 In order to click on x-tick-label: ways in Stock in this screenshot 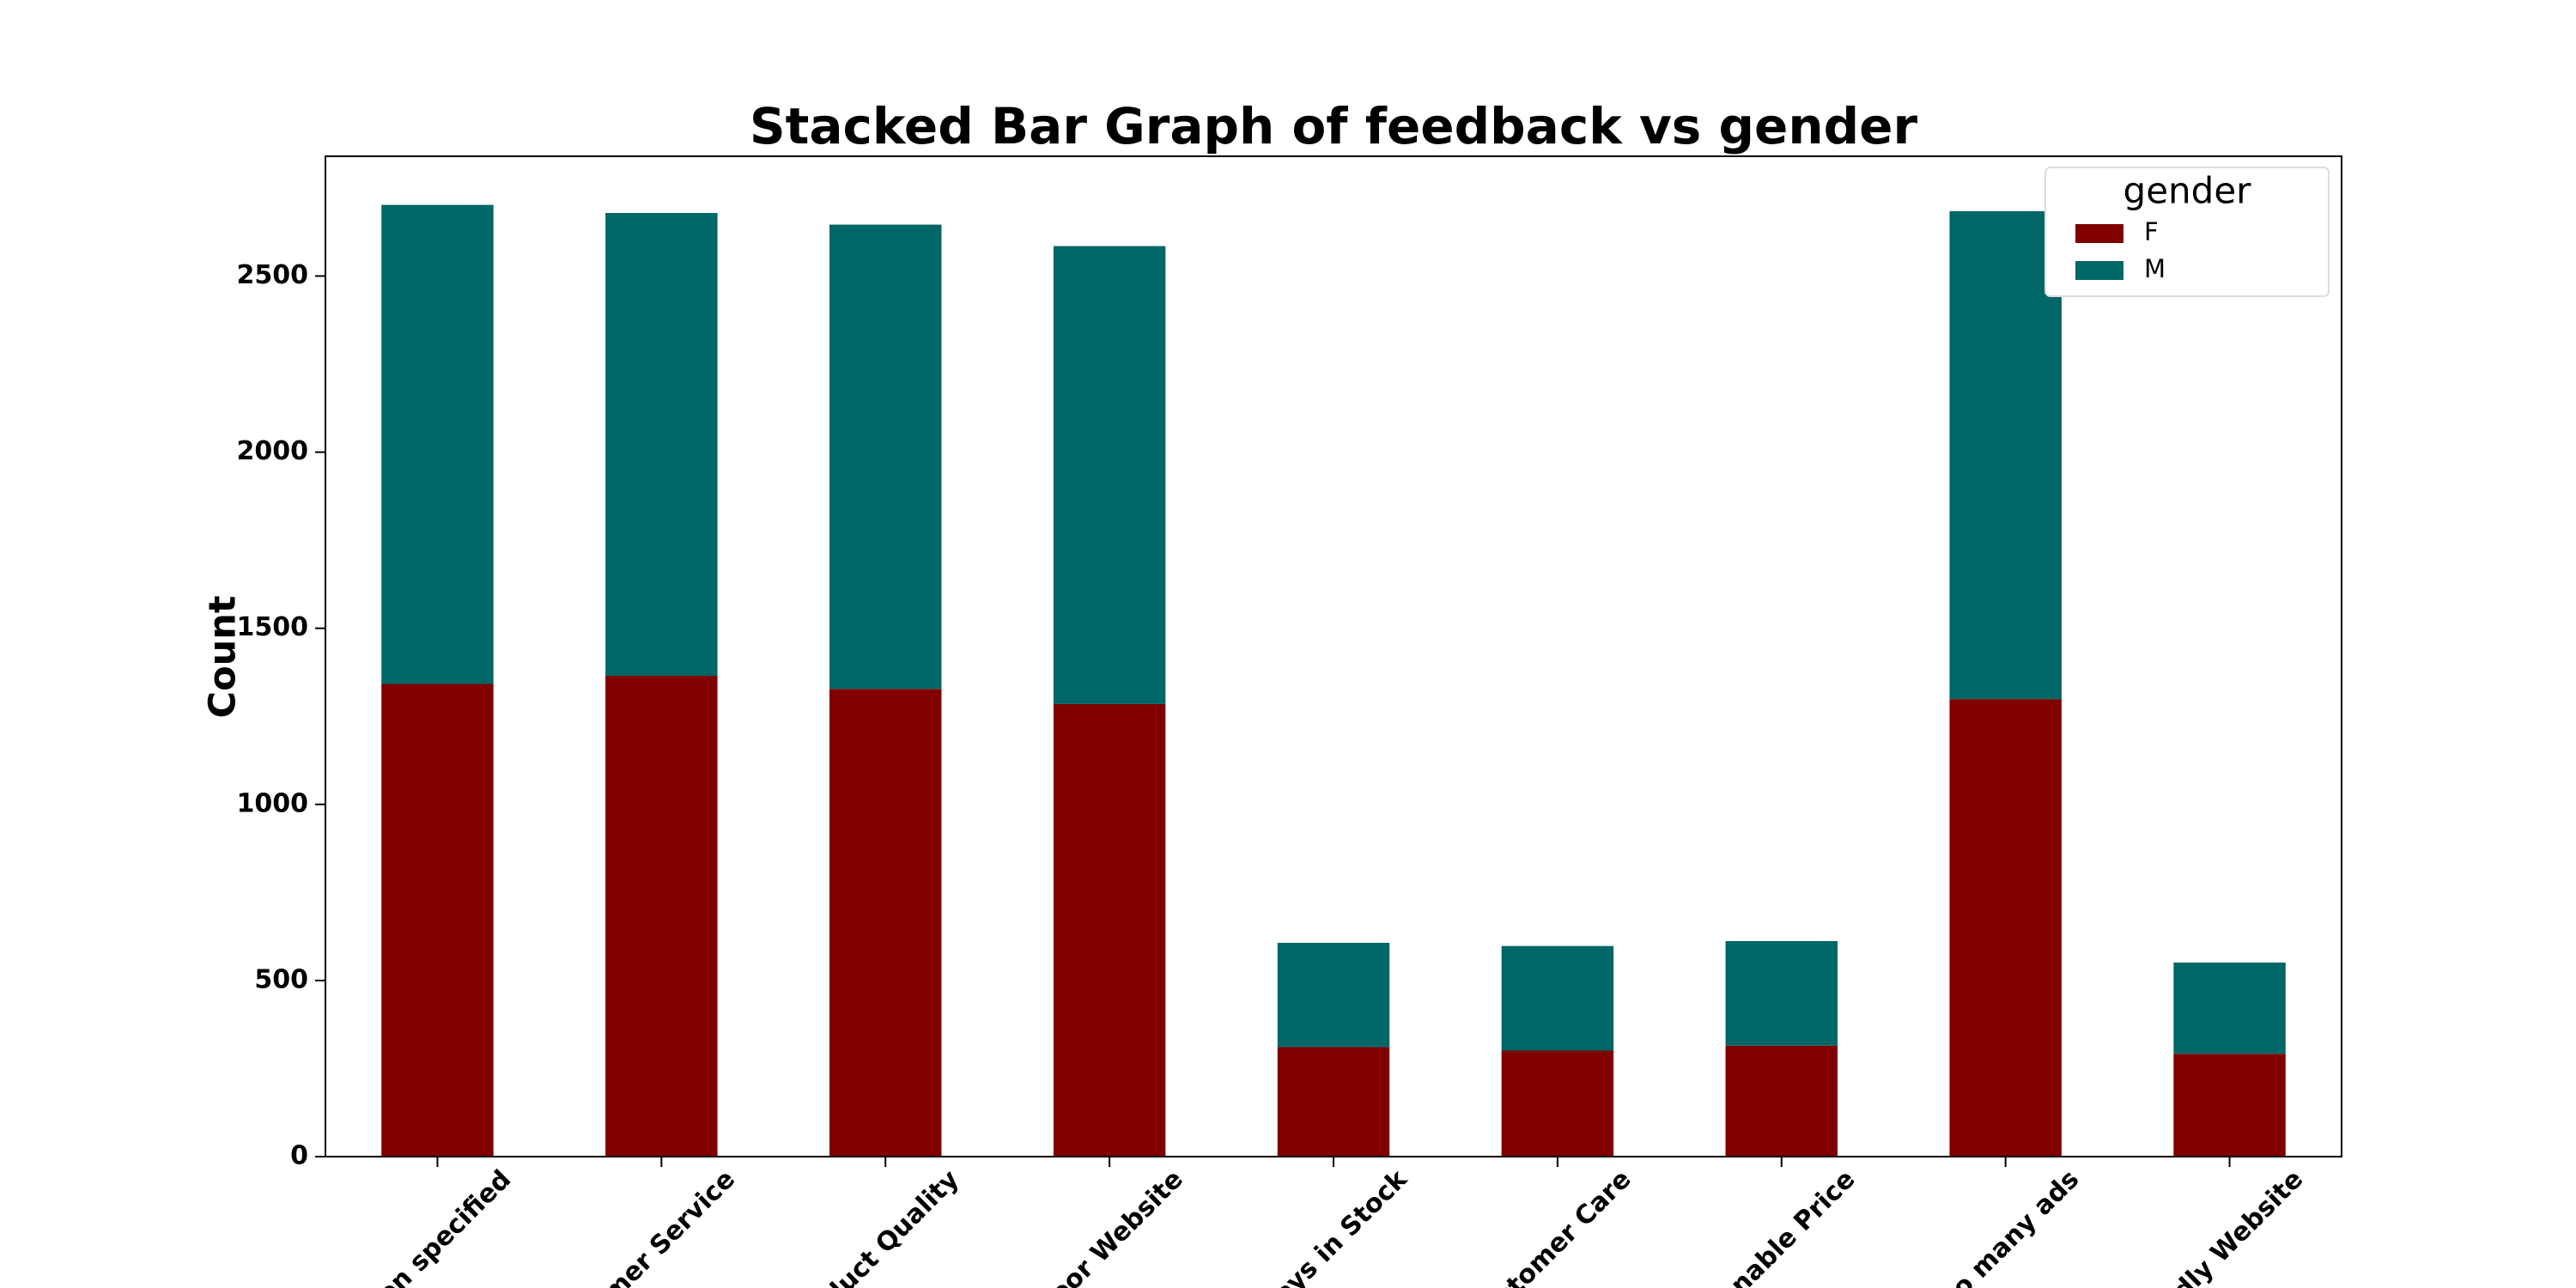, I will do `click(1332, 1225)`.